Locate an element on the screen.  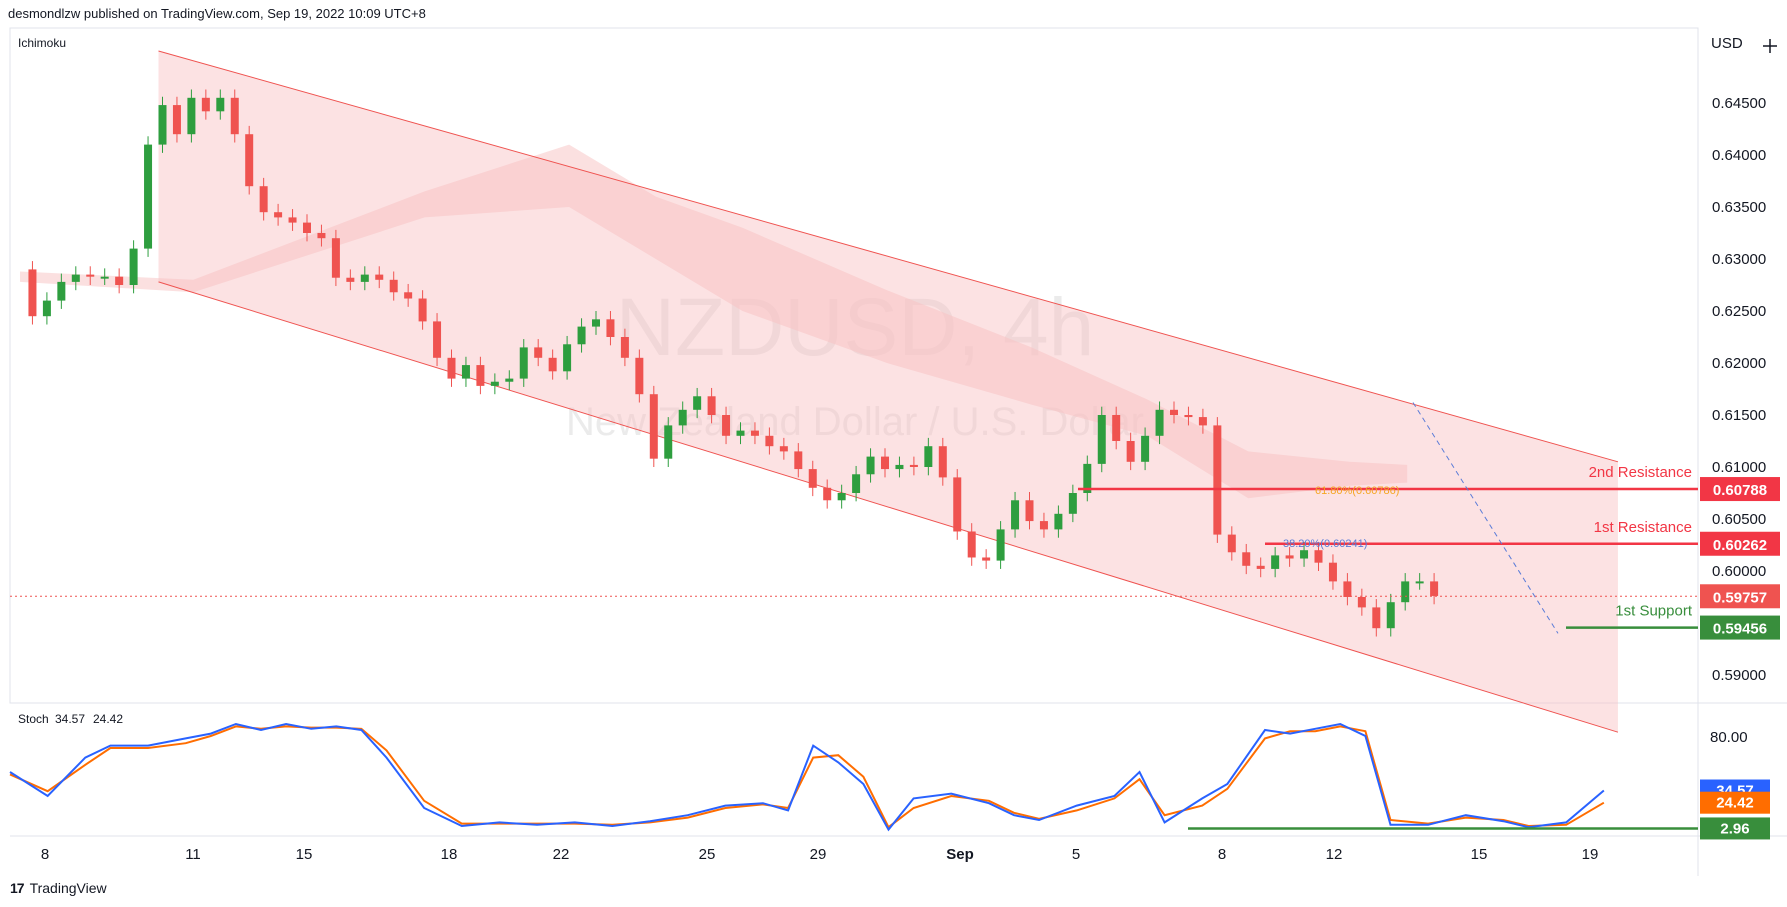
indicator-name: Ichimoku is located at coordinates (42, 43).